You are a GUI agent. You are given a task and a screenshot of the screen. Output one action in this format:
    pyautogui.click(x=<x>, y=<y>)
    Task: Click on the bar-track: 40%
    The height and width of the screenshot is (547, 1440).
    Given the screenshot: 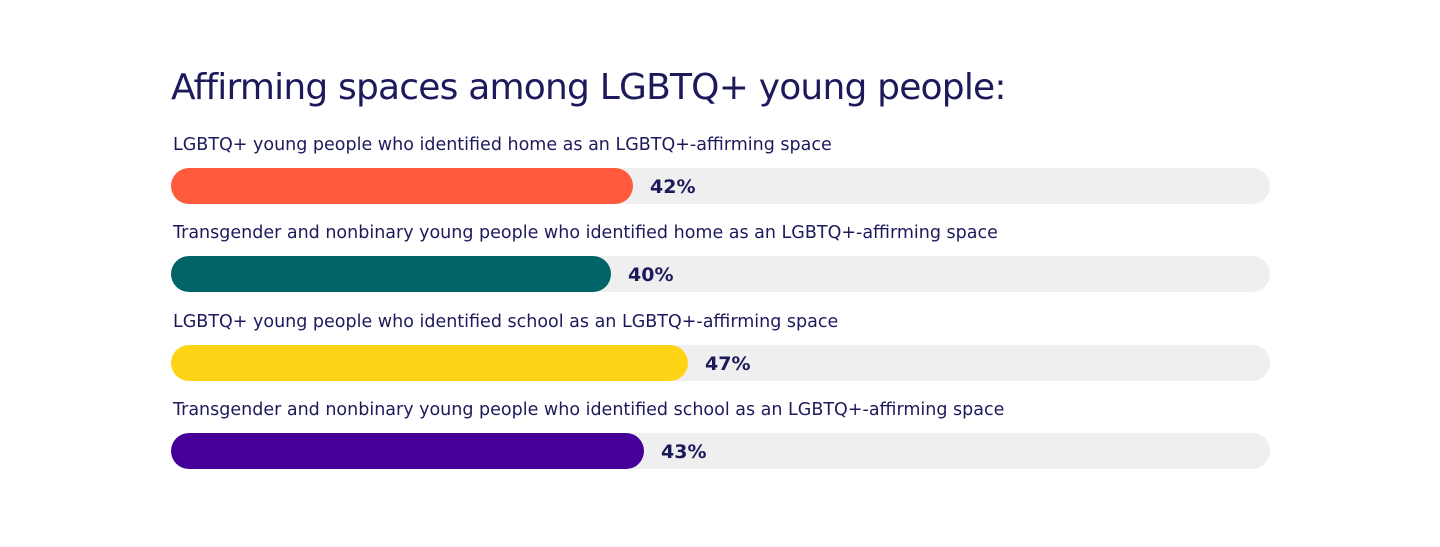 What is the action you would take?
    pyautogui.click(x=720, y=274)
    